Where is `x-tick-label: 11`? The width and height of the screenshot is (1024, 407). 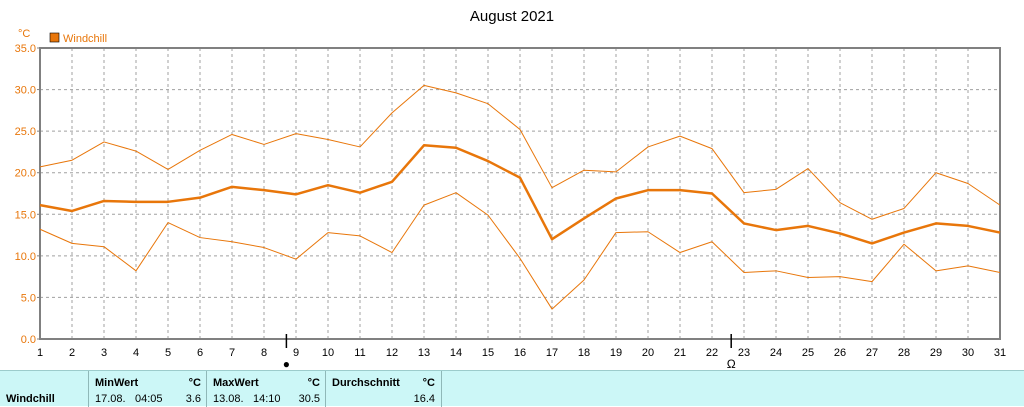 x-tick-label: 11 is located at coordinates (359, 353).